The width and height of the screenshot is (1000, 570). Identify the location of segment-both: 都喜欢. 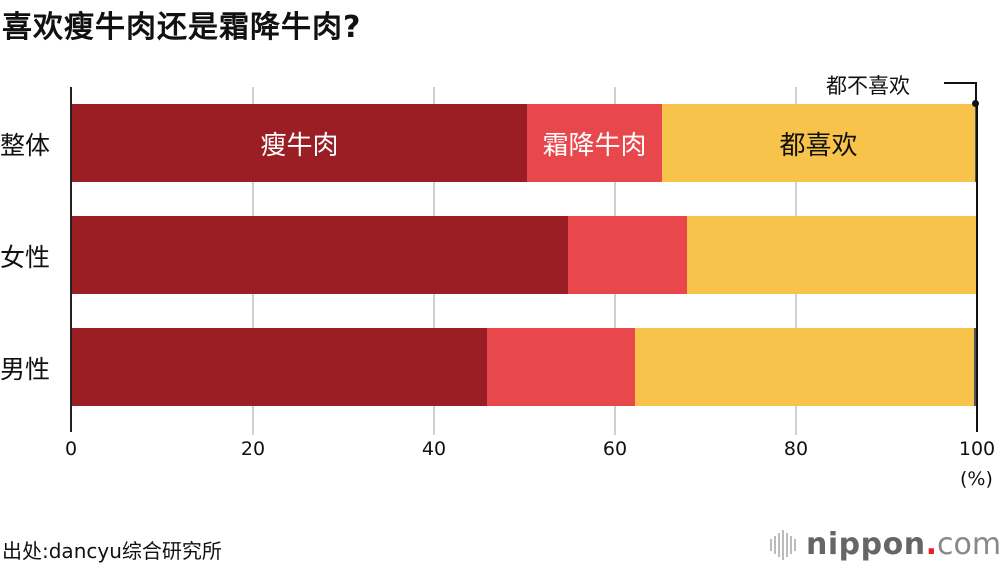
(818, 143).